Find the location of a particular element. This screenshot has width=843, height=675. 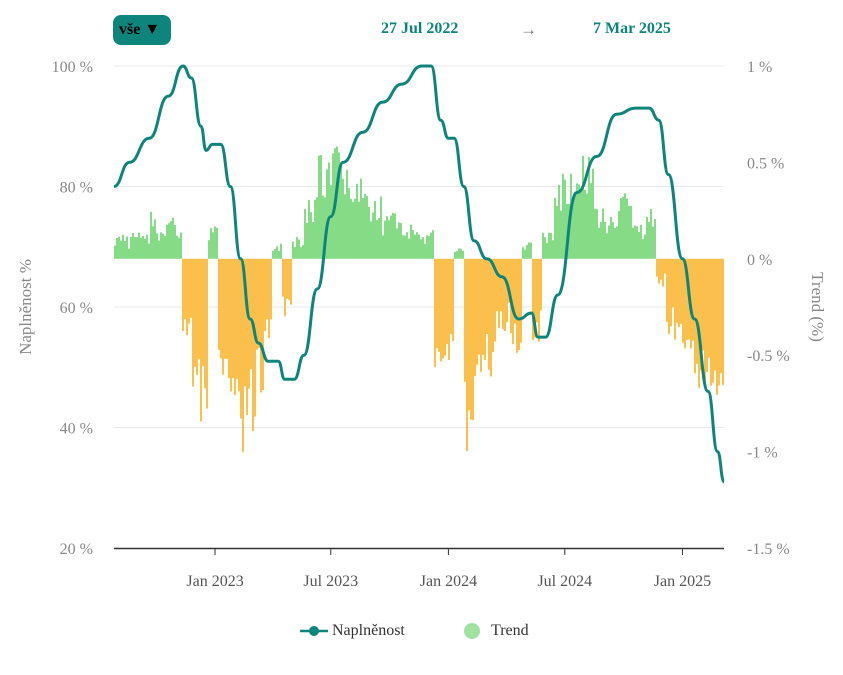

legend: Naplněnost Trend is located at coordinates (421, 634).